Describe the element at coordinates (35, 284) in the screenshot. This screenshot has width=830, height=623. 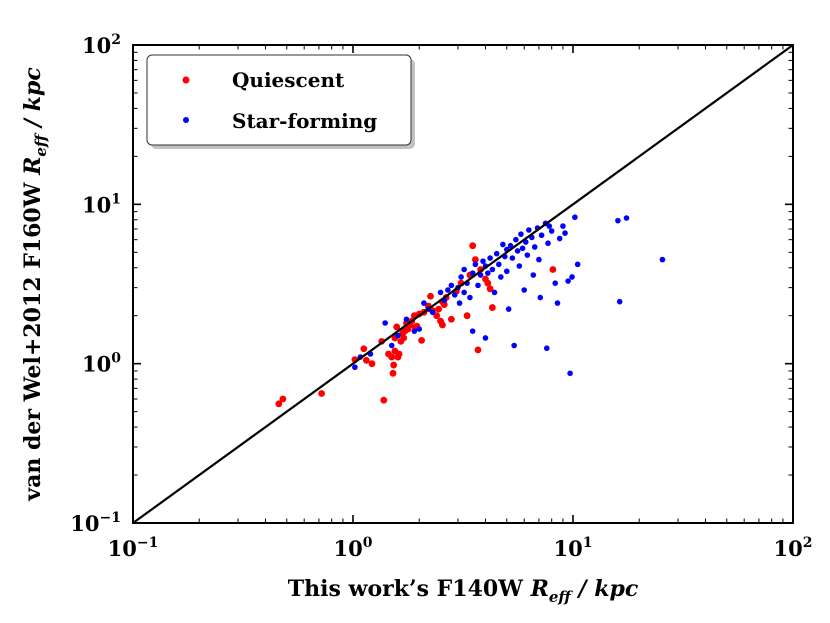
I see `y-axis-label: van der Wel+2012 F160W Reff / kpc` at that location.